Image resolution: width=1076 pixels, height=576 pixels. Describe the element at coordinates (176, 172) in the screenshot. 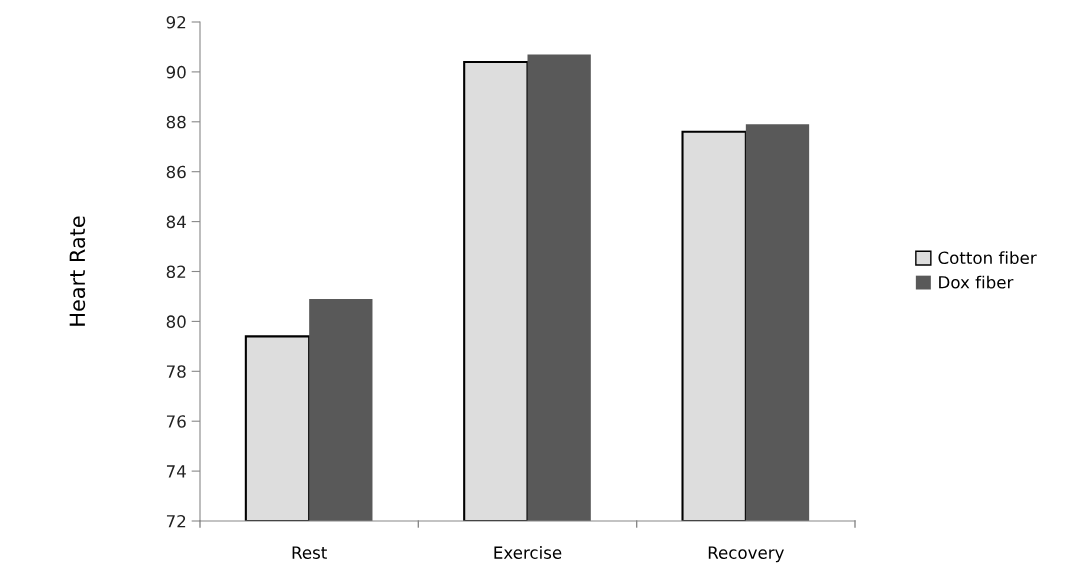

I see `y-tick-label: 86` at that location.